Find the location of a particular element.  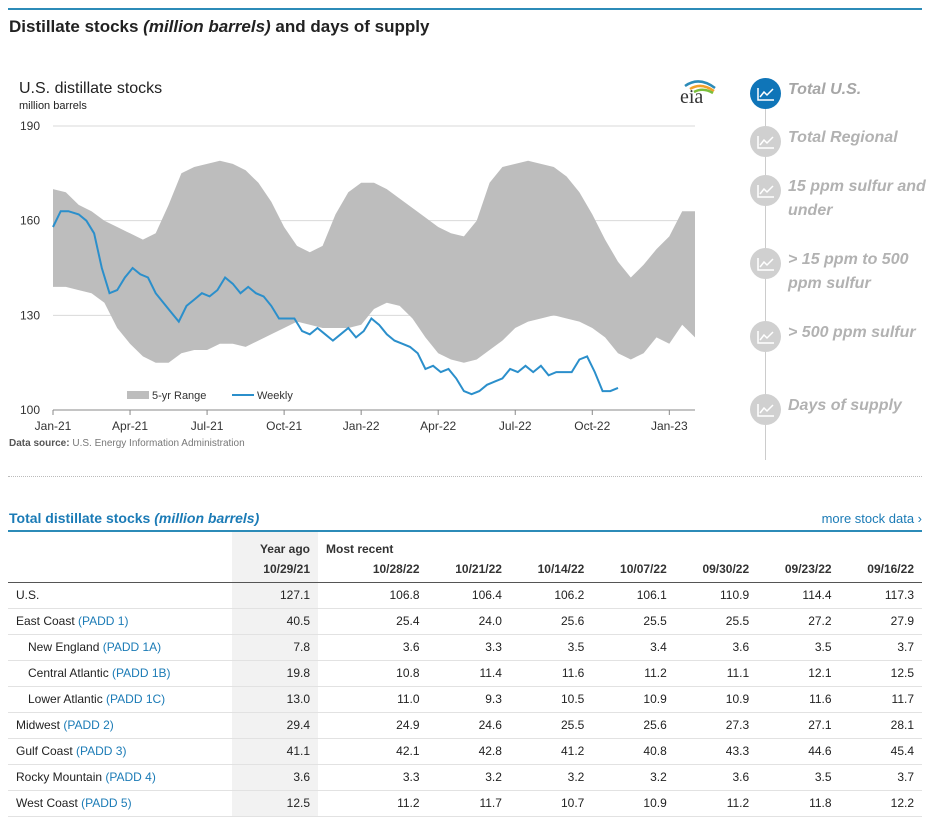

padd-link: (PADD 1C) is located at coordinates (136, 699).